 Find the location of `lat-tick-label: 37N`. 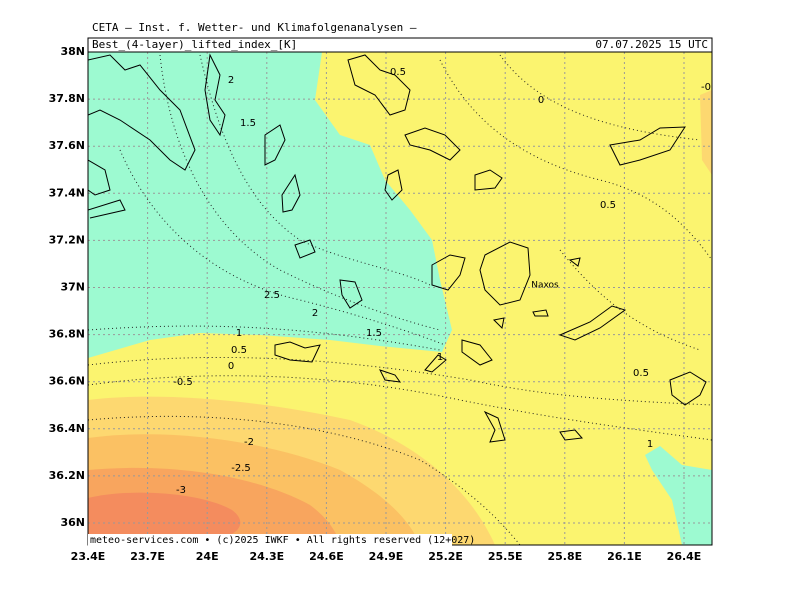

lat-tick-label: 37N is located at coordinates (72, 287).